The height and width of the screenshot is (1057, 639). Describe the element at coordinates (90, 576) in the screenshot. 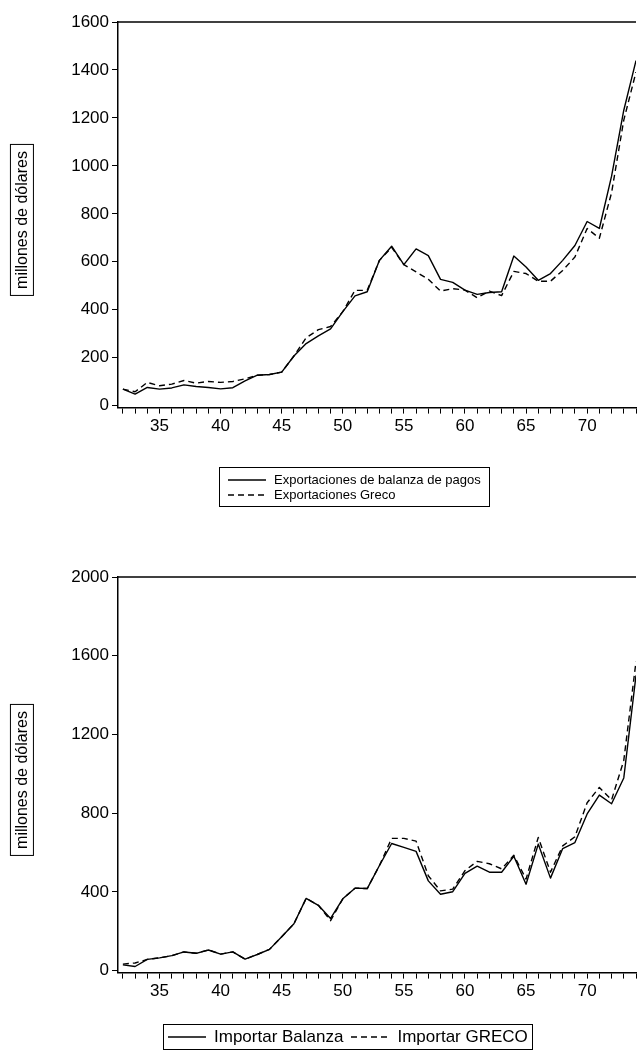

I see `y-tick-label: 2000` at that location.